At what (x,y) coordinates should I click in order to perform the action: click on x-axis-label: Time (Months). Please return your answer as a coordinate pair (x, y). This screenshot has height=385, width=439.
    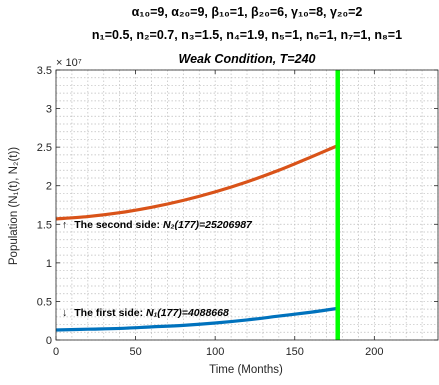
    Looking at the image, I should click on (246, 370).